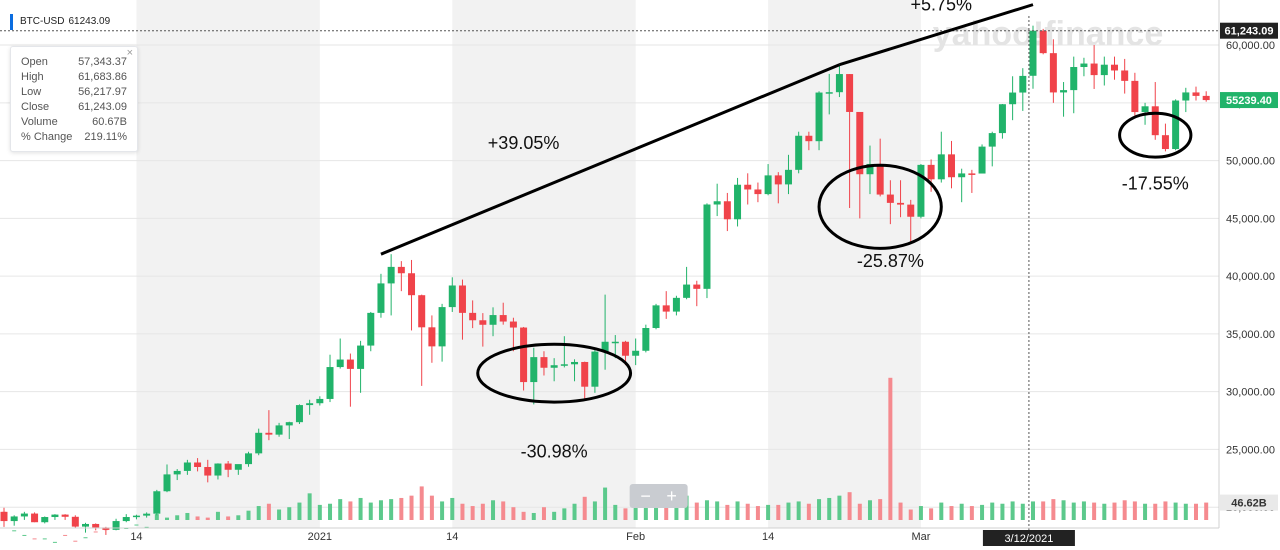 The height and width of the screenshot is (550, 1280). Describe the element at coordinates (1250, 335) in the screenshot. I see `y-tick-label: 35,000.00` at that location.